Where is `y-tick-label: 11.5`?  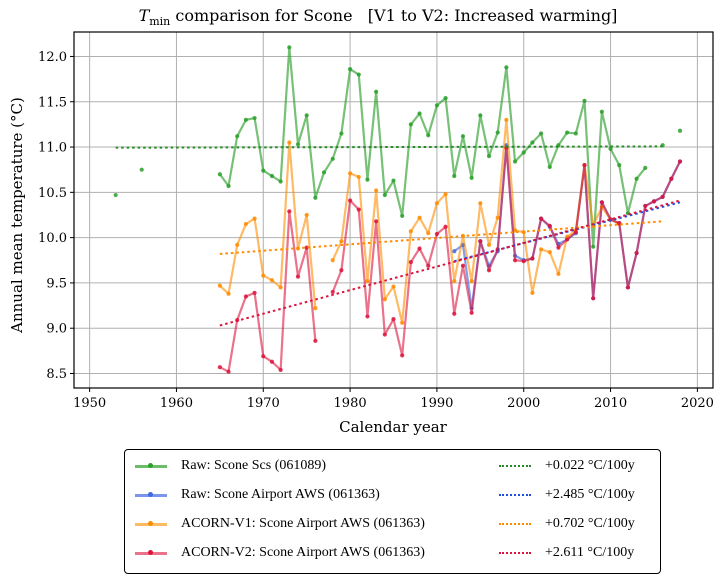 y-tick-label: 11.5 is located at coordinates (52, 102).